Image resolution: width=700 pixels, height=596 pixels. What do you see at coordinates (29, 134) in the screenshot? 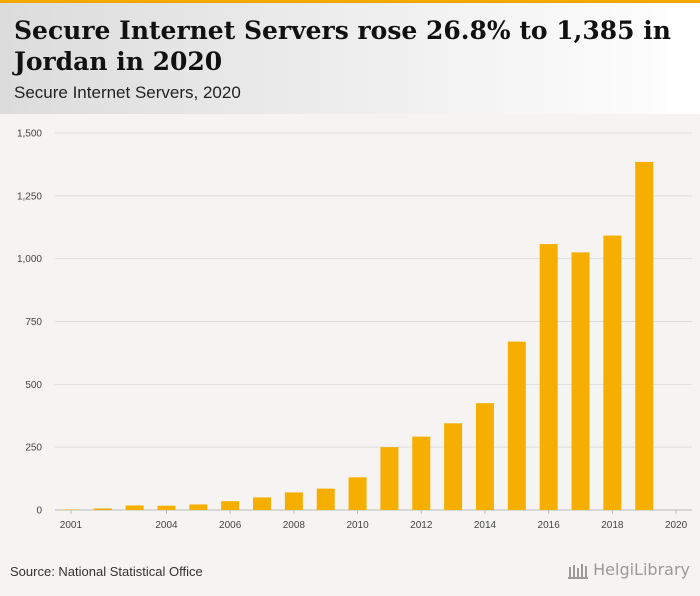
I see `y-tick-label: 1,500` at bounding box center [29, 134].